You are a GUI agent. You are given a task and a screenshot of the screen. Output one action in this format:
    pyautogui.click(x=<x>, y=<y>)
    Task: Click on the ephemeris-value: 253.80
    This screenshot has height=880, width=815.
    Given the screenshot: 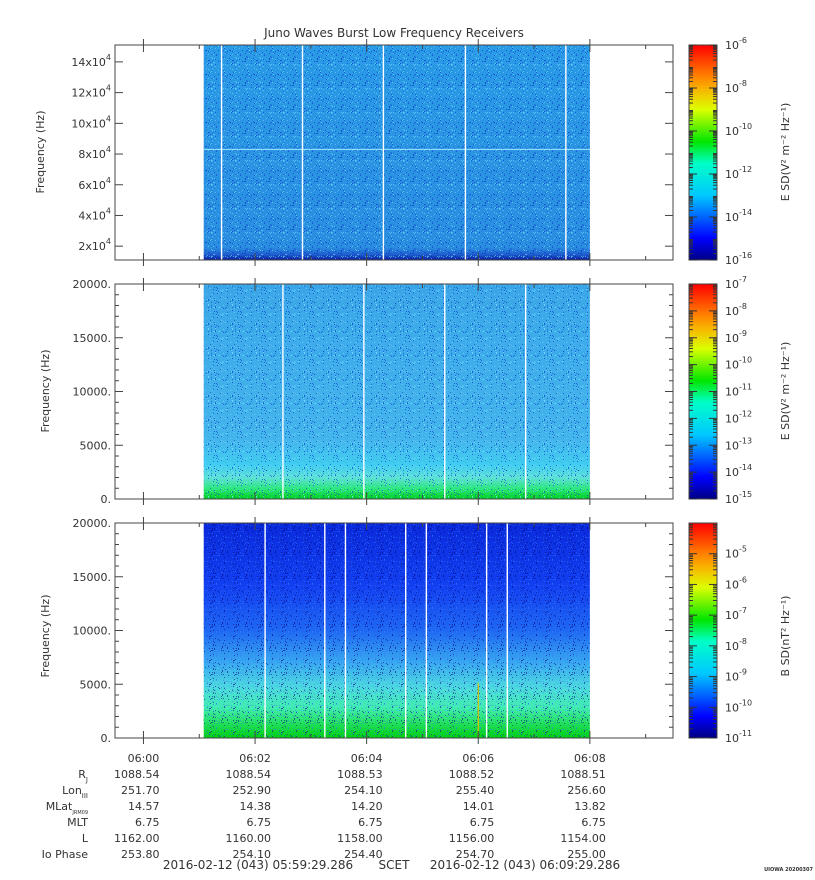 What is the action you would take?
    pyautogui.click(x=140, y=854)
    